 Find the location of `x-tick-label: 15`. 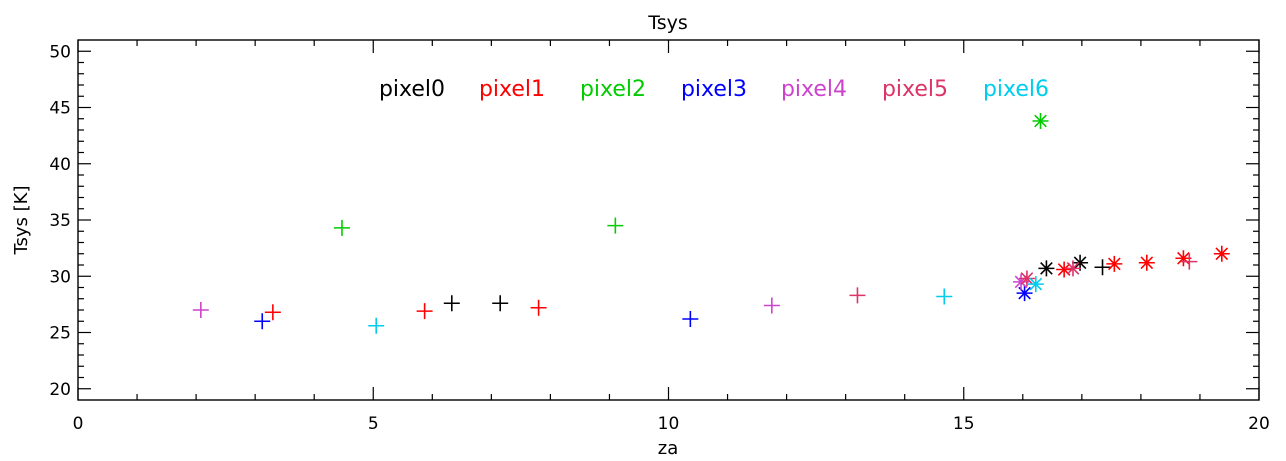

x-tick-label: 15 is located at coordinates (964, 424).